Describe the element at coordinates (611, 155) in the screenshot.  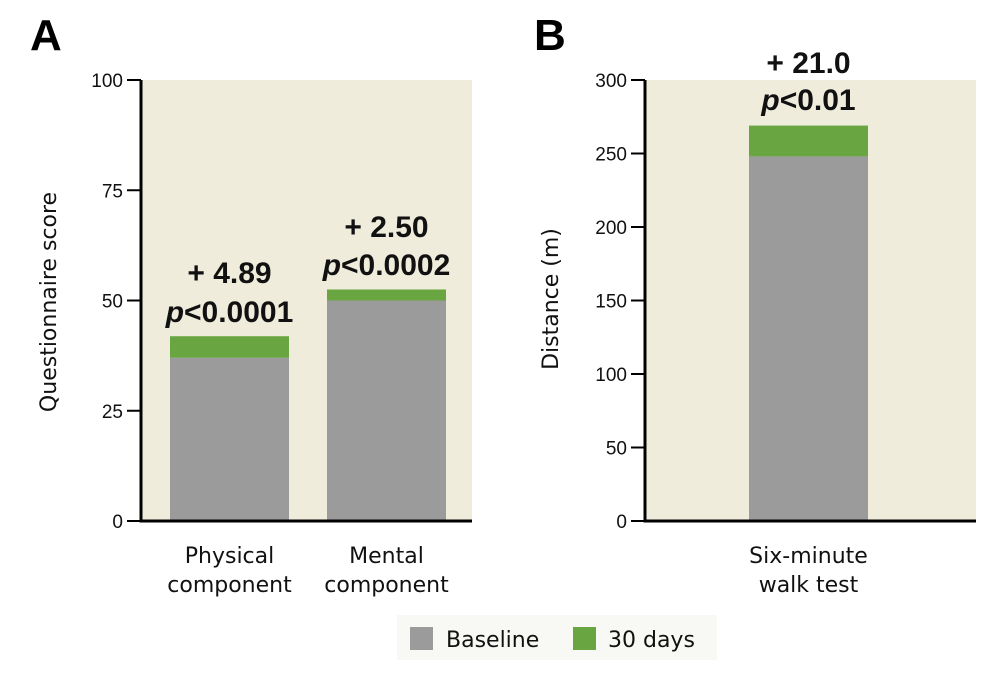
I see `y-tick-label: 250` at that location.